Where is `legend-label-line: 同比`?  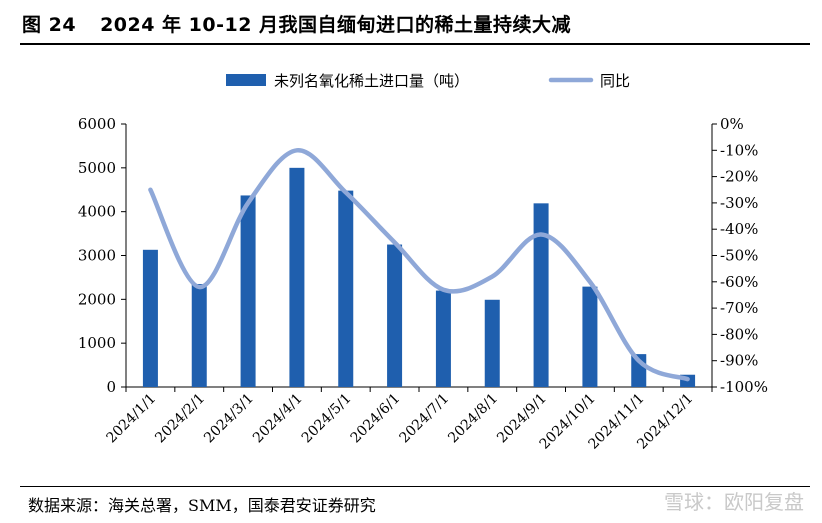
legend-label-line: 同比 is located at coordinates (615, 81).